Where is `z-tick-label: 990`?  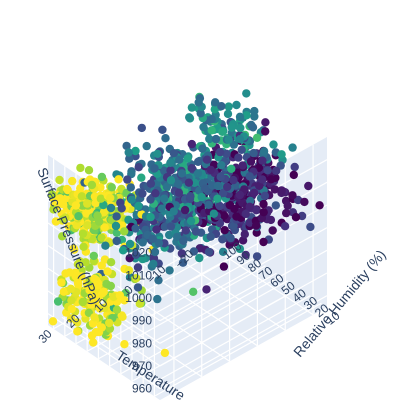
z-tick-label: 990 is located at coordinates (142, 321).